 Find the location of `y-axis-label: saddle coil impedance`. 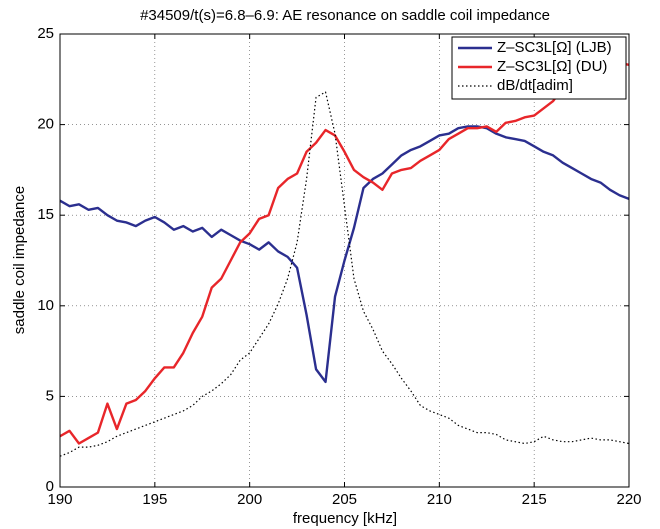

y-axis-label: saddle coil impedance is located at coordinates (19, 260).